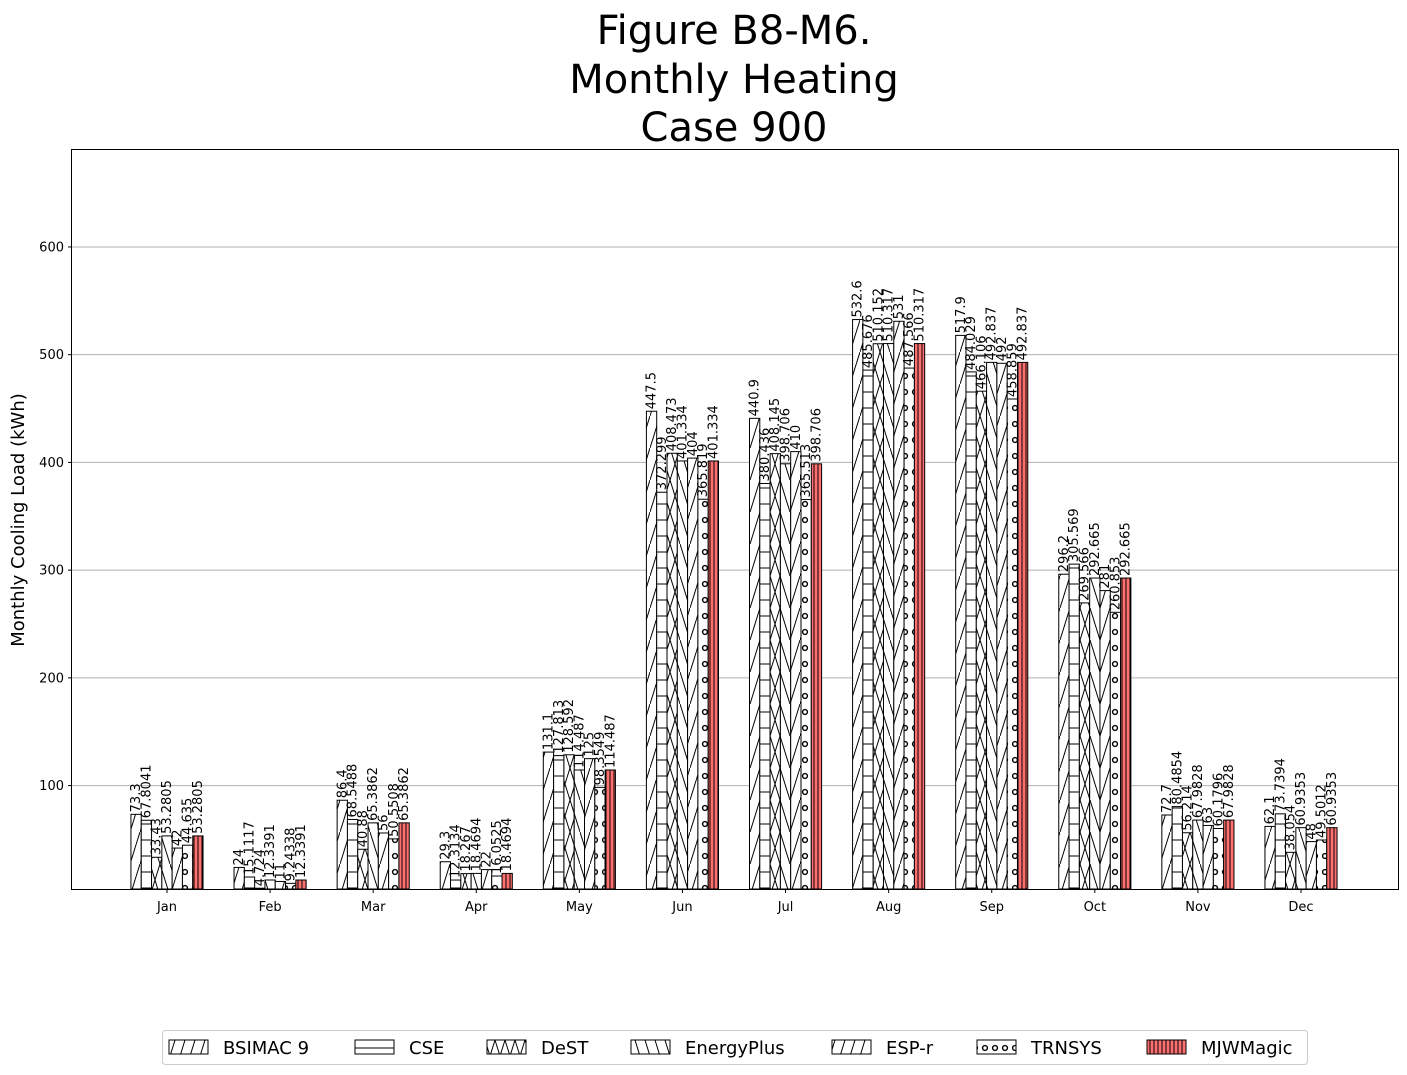  What do you see at coordinates (266, 1048) in the screenshot?
I see `legend-label: BSIMAC 9` at bounding box center [266, 1048].